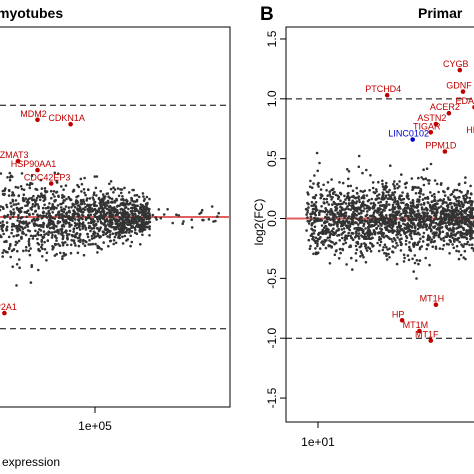 The image size is (474, 474). I want to click on gene-label: ASTN2, so click(431, 118).